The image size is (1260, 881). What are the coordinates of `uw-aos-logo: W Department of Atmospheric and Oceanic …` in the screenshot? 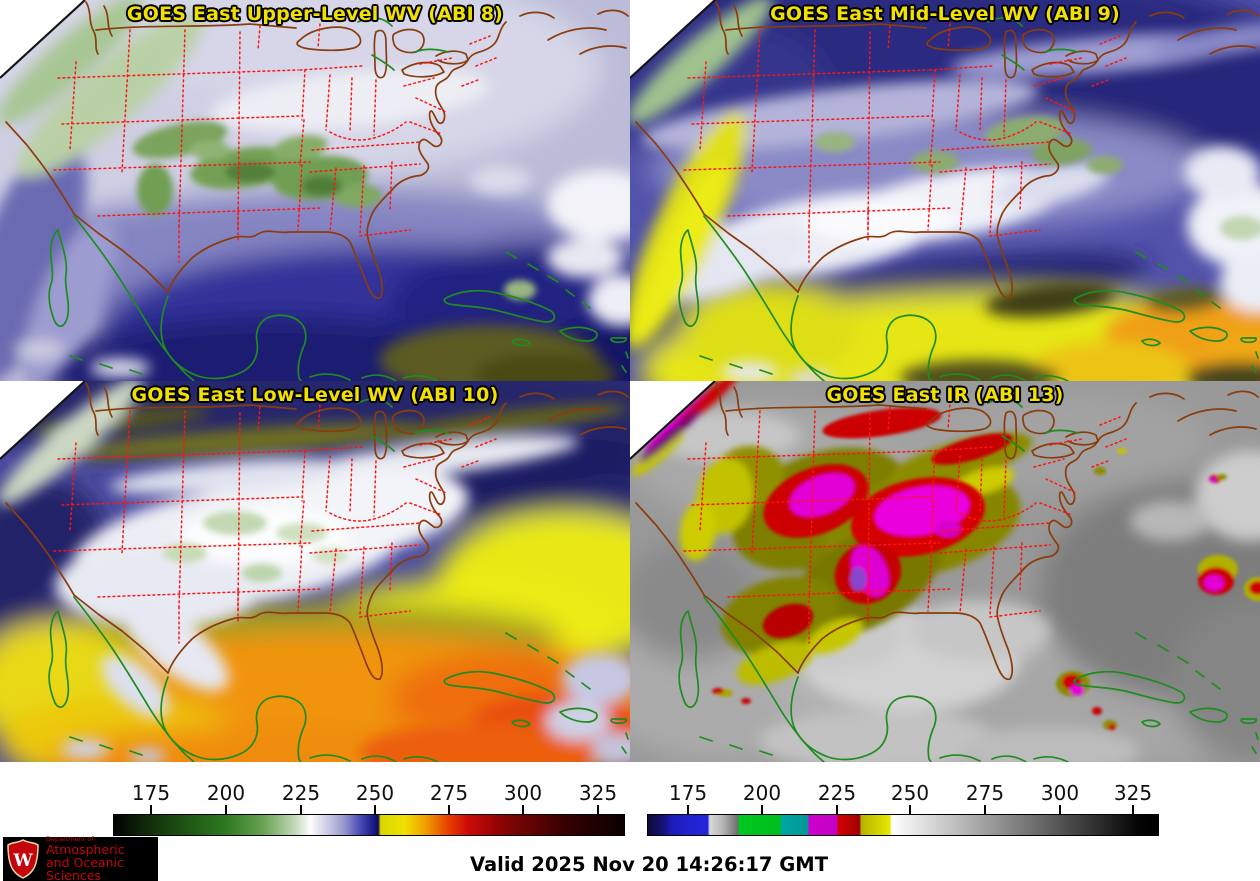 It's located at (80, 857).